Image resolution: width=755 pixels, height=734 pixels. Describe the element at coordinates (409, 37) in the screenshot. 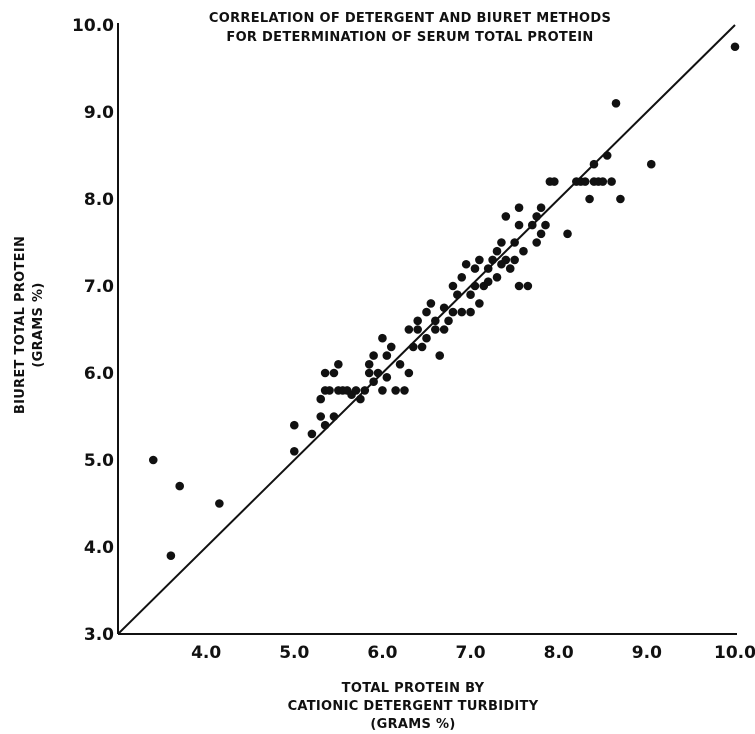

I see `chart-title-line-2: FOR DETERMINATION OF SERUM TOTAL PROTEIN` at that location.